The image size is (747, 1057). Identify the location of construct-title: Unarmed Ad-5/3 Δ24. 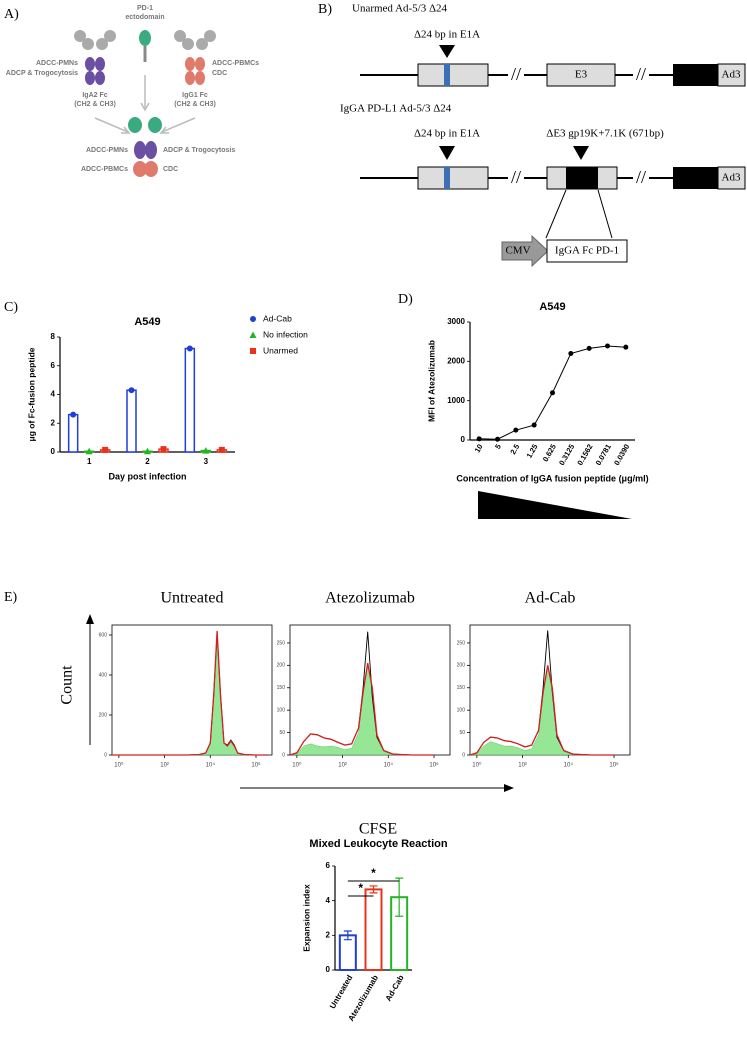
(400, 9).